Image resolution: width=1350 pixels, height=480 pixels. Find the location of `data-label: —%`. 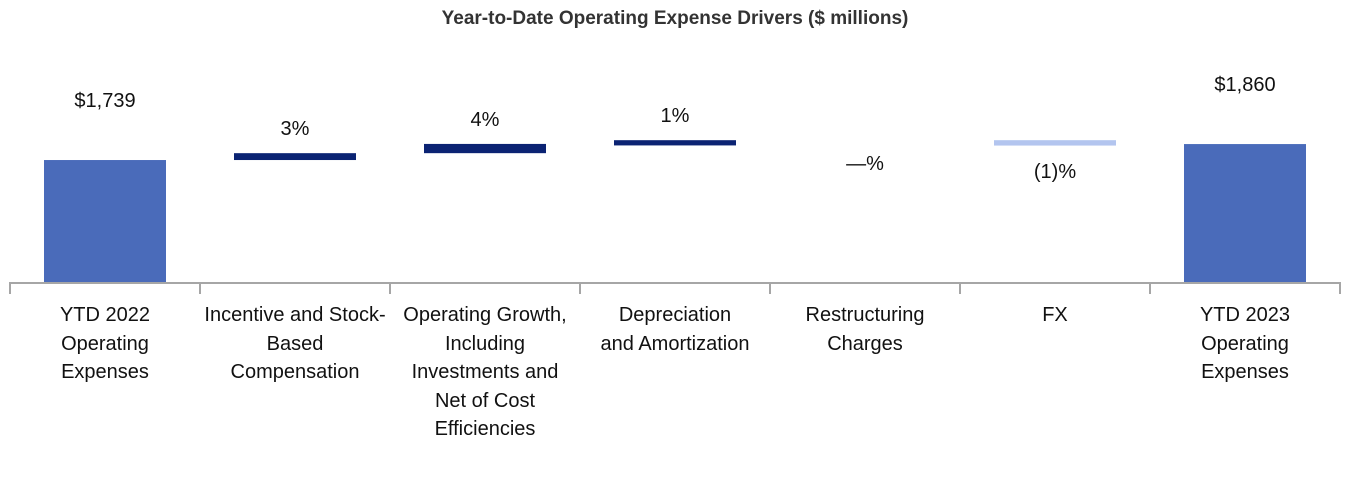

data-label: —% is located at coordinates (865, 163).